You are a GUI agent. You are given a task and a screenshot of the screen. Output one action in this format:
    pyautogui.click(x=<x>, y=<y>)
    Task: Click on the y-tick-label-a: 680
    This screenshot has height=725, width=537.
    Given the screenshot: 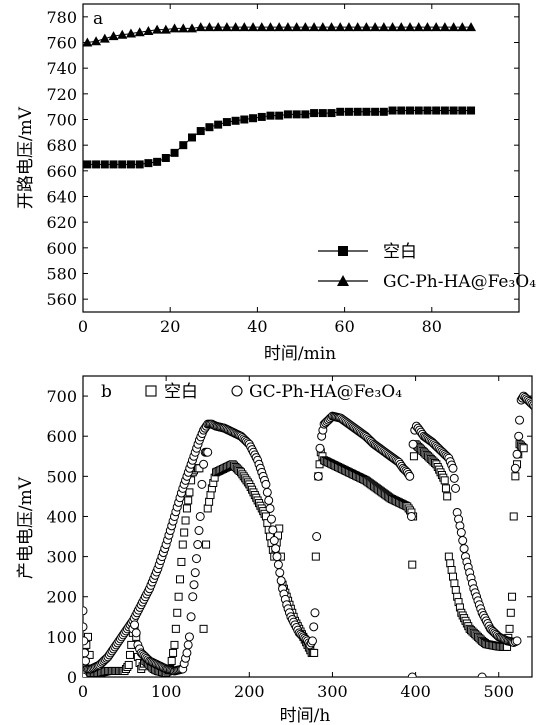 What is the action you would take?
    pyautogui.click(x=61, y=145)
    